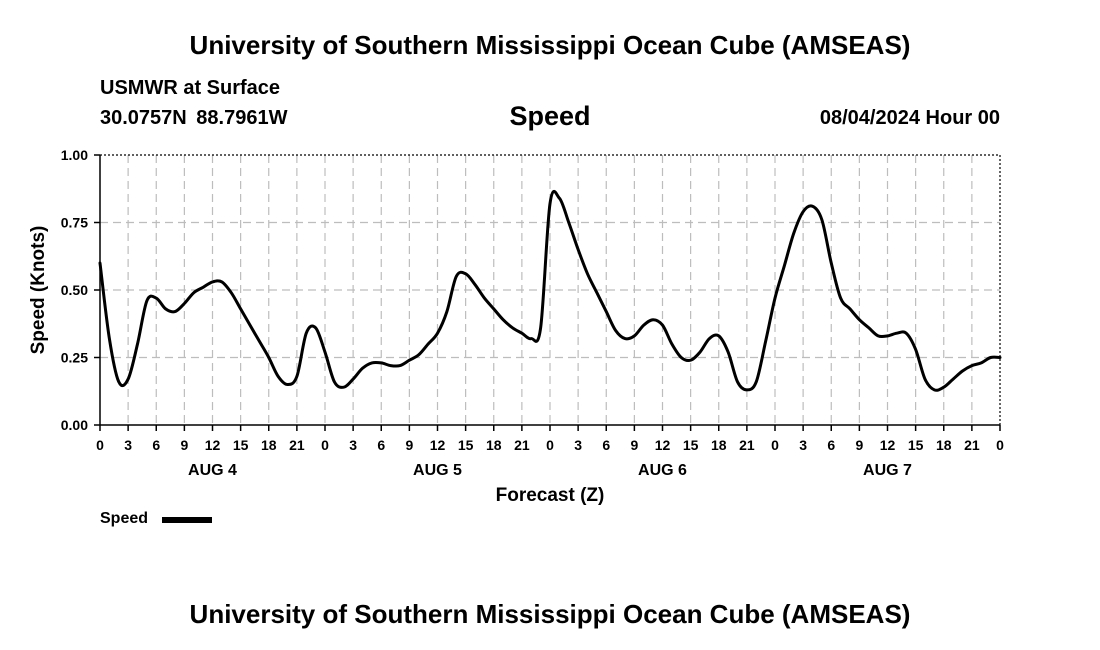  I want to click on legend-label: Speed, so click(124, 518).